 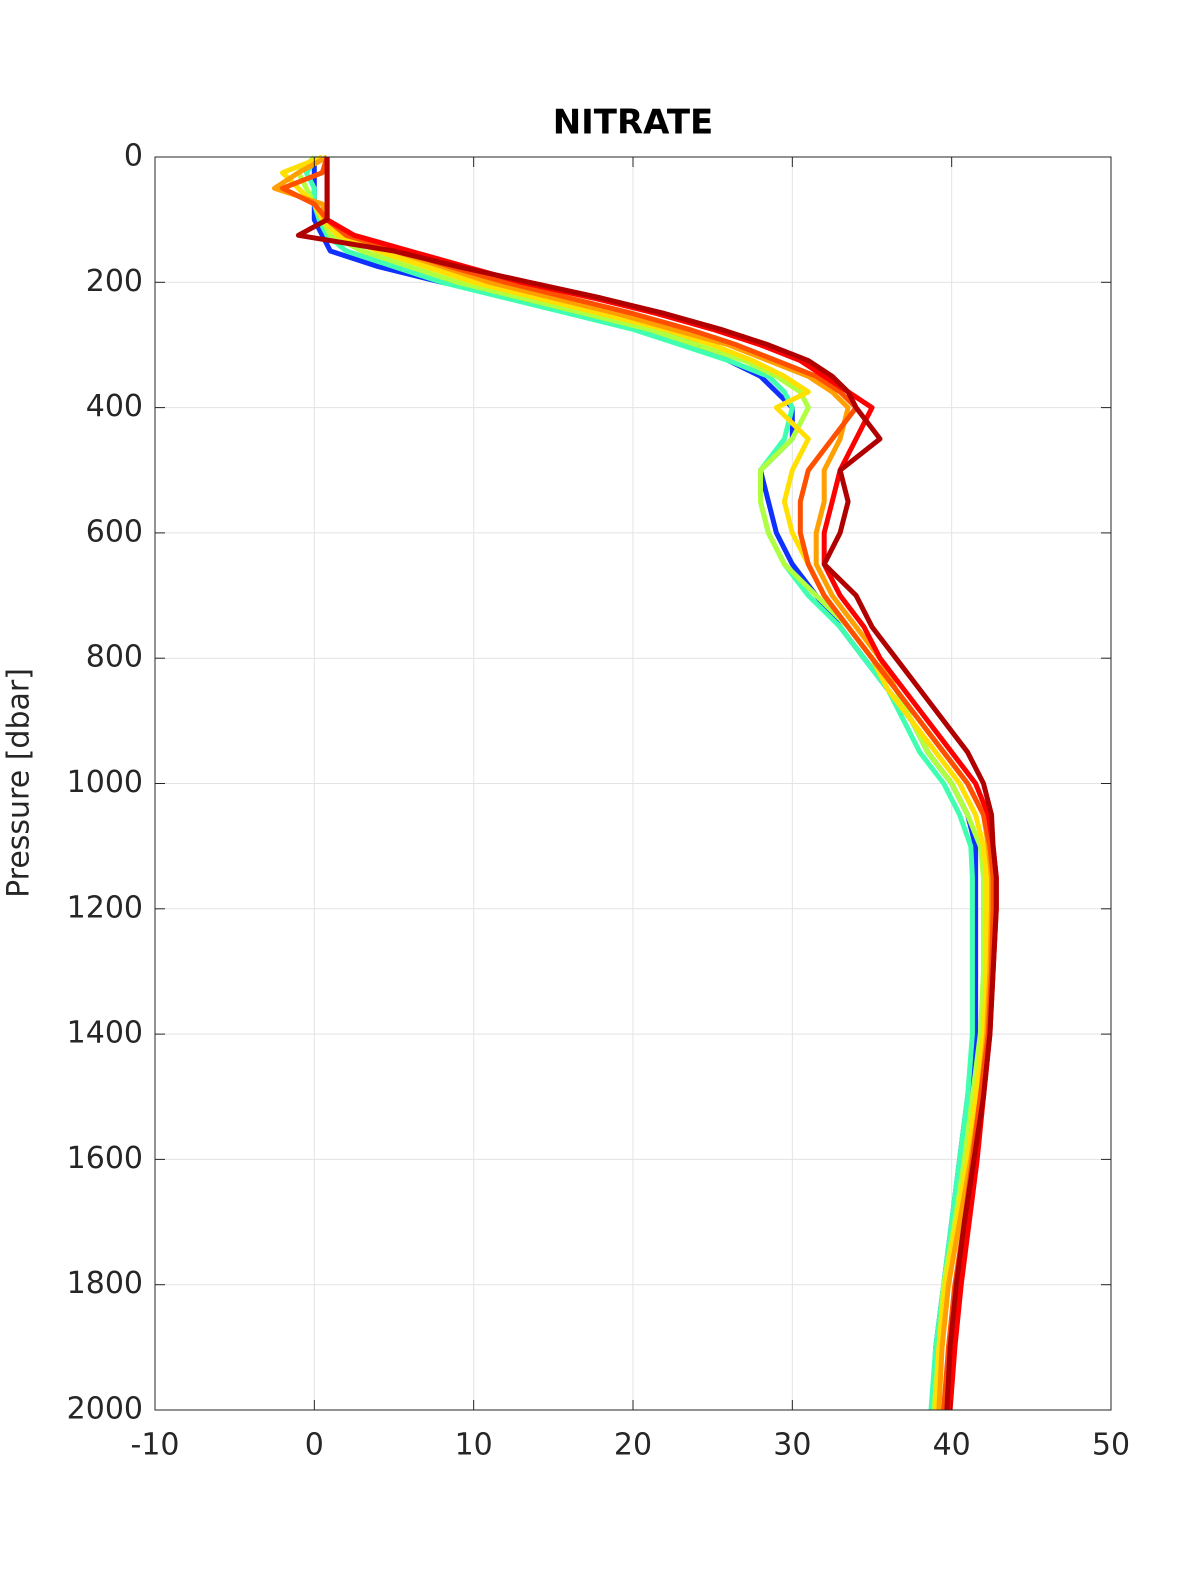 I want to click on x-tick-label: 30, so click(x=792, y=1445).